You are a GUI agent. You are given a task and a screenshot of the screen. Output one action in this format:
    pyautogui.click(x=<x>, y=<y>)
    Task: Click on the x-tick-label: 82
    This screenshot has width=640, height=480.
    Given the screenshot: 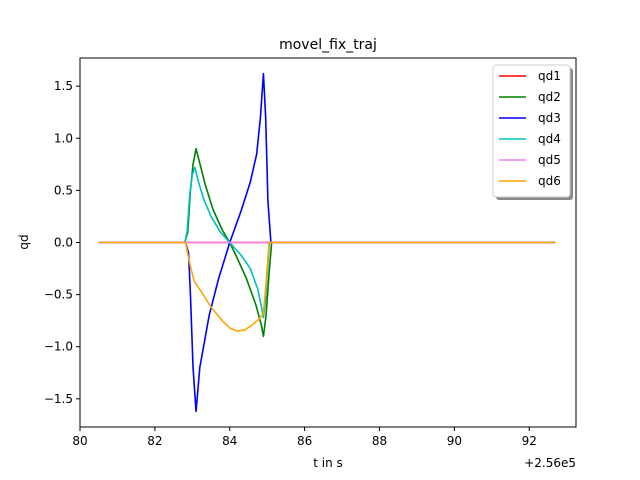 What is the action you would take?
    pyautogui.click(x=154, y=441)
    